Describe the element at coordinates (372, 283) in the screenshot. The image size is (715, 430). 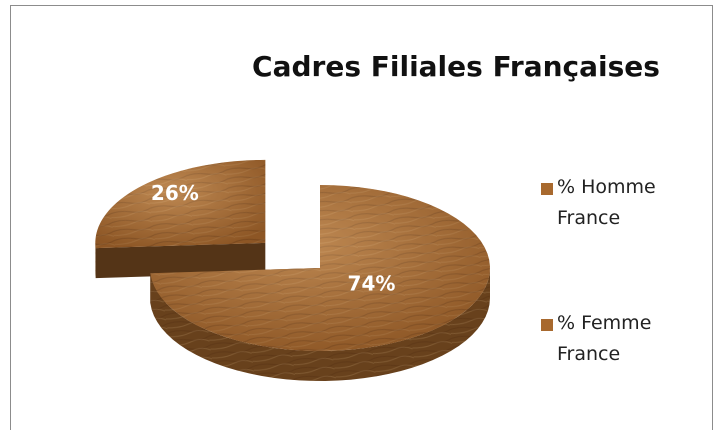
I see `data-label: 74%` at that location.